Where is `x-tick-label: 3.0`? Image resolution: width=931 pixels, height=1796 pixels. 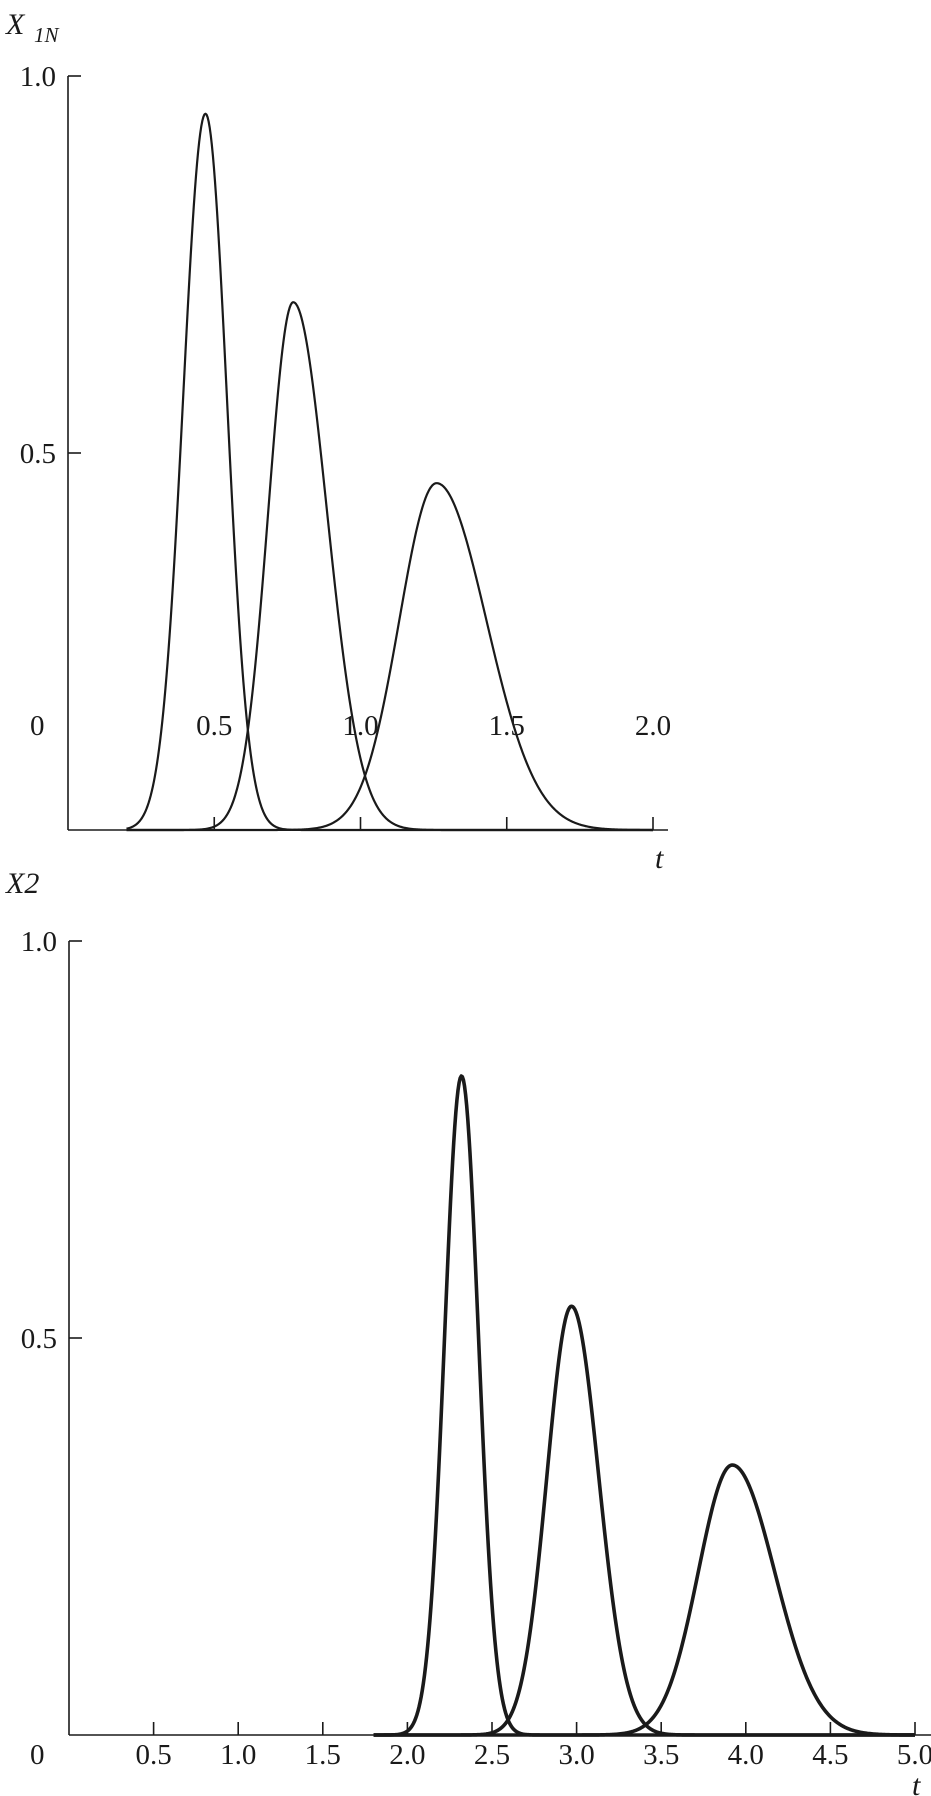 x-tick-label: 3.0 is located at coordinates (576, 1755).